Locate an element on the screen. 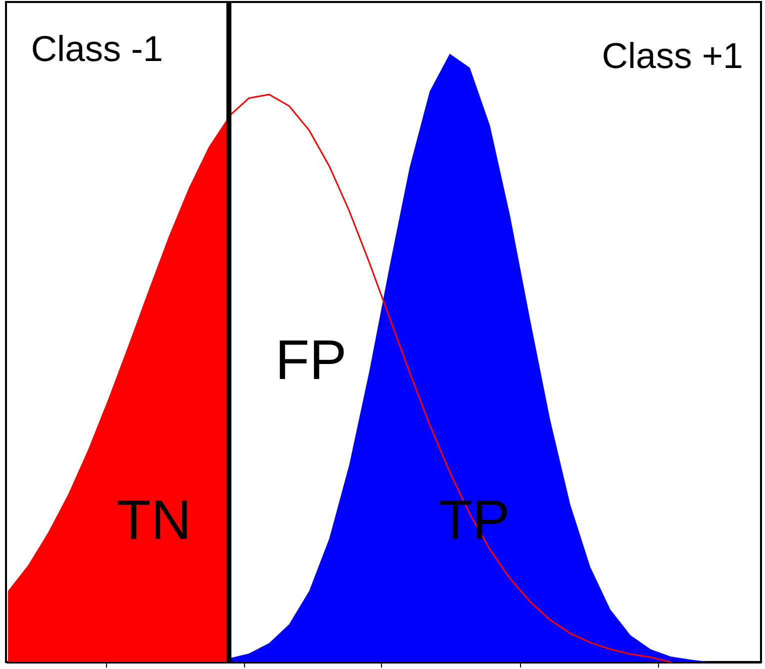  annotation: TN is located at coordinates (154, 519).